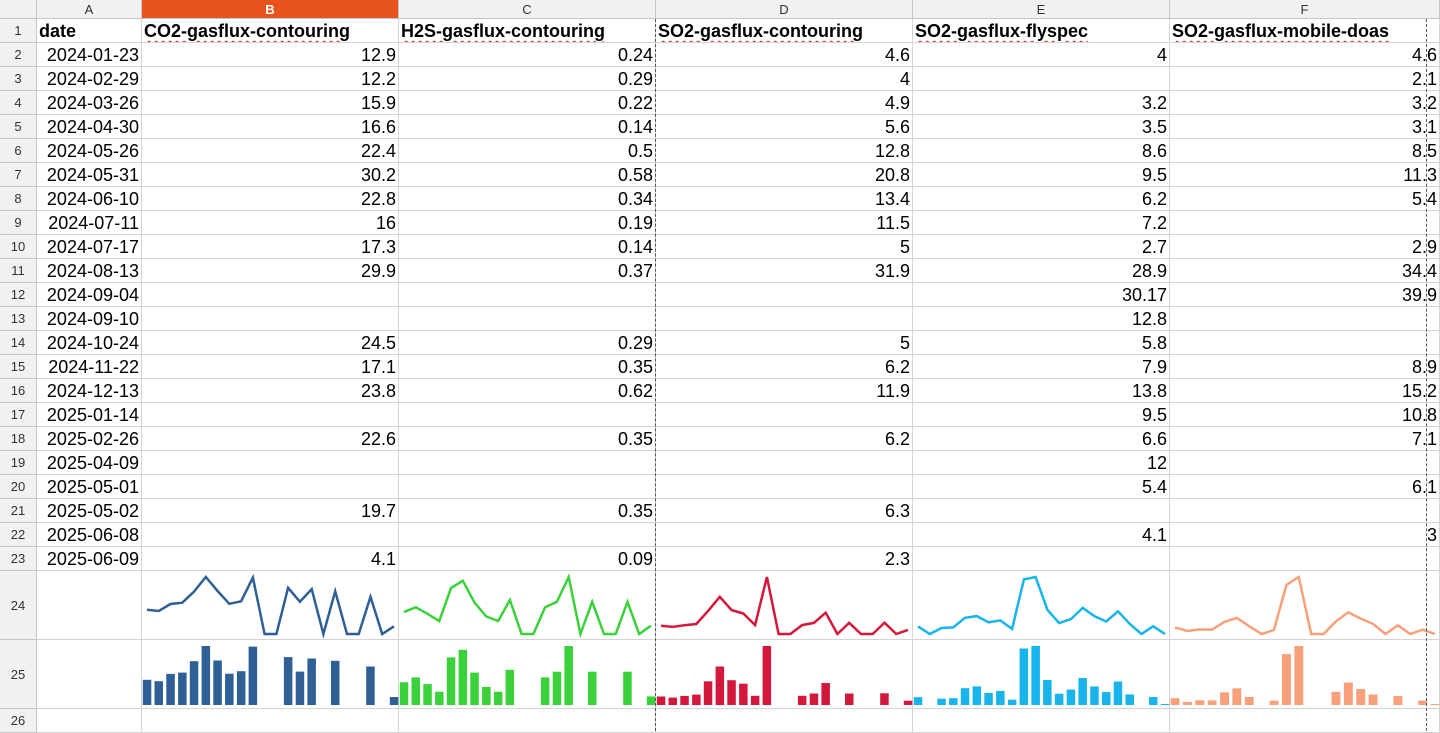 Image resolution: width=1440 pixels, height=733 pixels. Describe the element at coordinates (270, 9) in the screenshot. I see `column-header-b: B` at that location.